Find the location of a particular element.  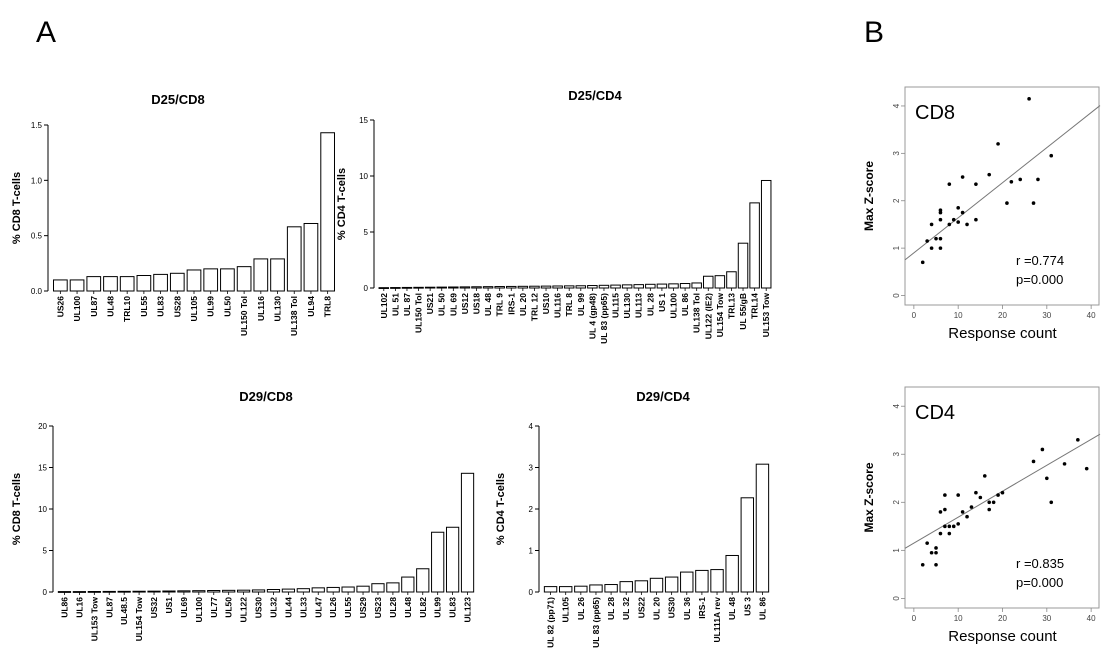

y-axis-label: Max Z-score is located at coordinates (869, 497).